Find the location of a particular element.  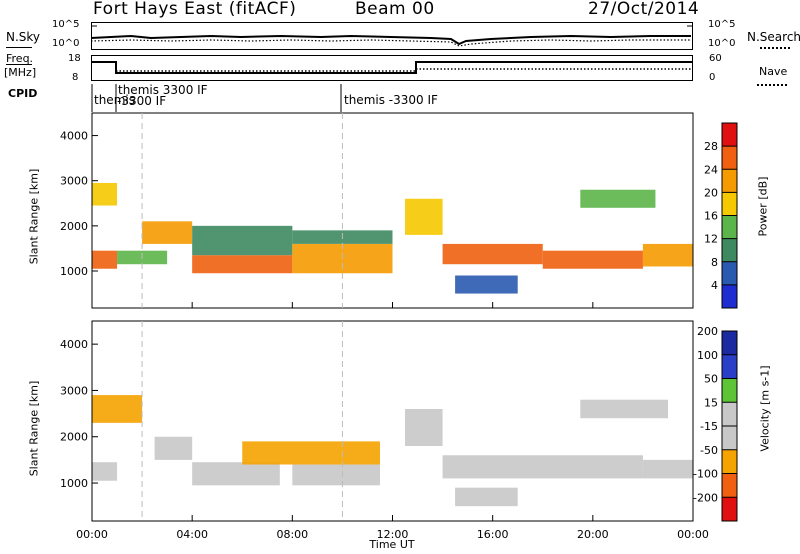

freq-panel-frame is located at coordinates (392, 68).